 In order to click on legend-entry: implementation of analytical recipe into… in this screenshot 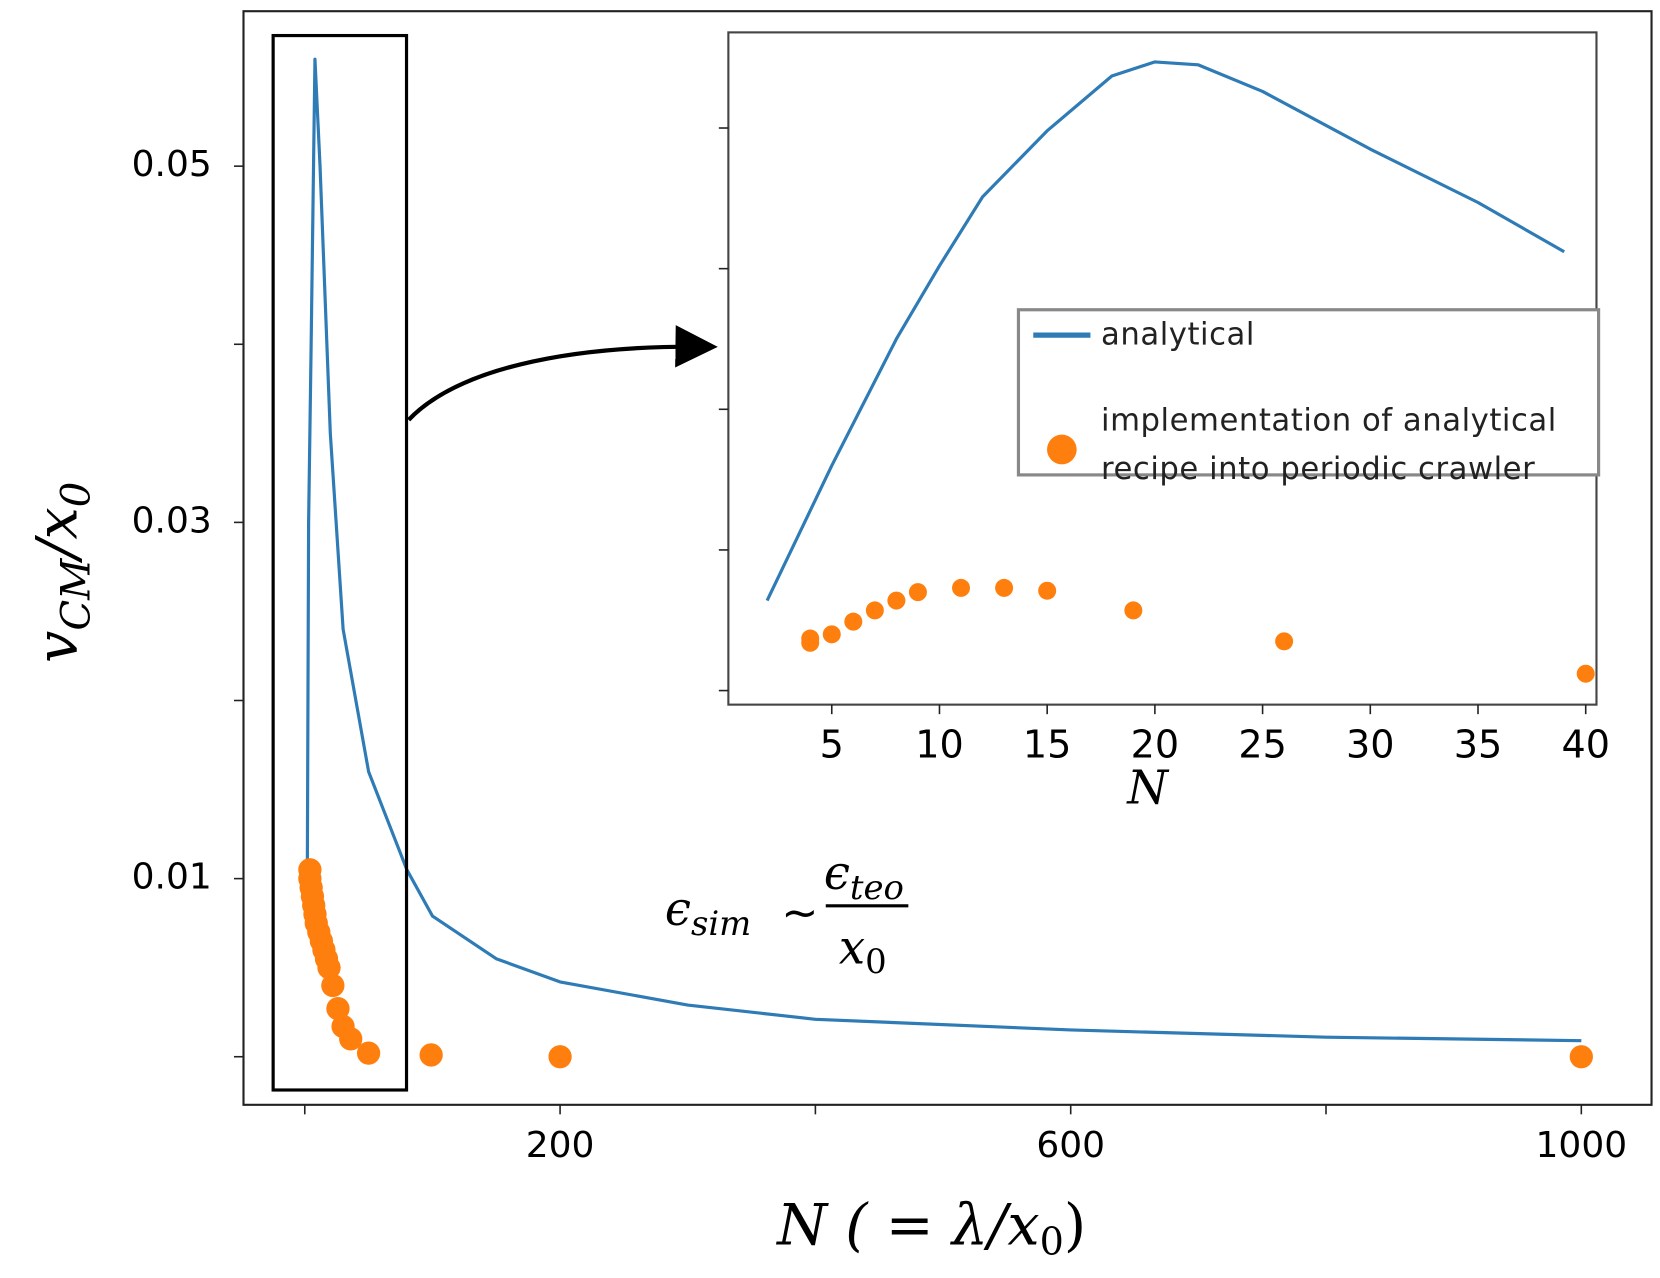, I will do `click(1329, 444)`.